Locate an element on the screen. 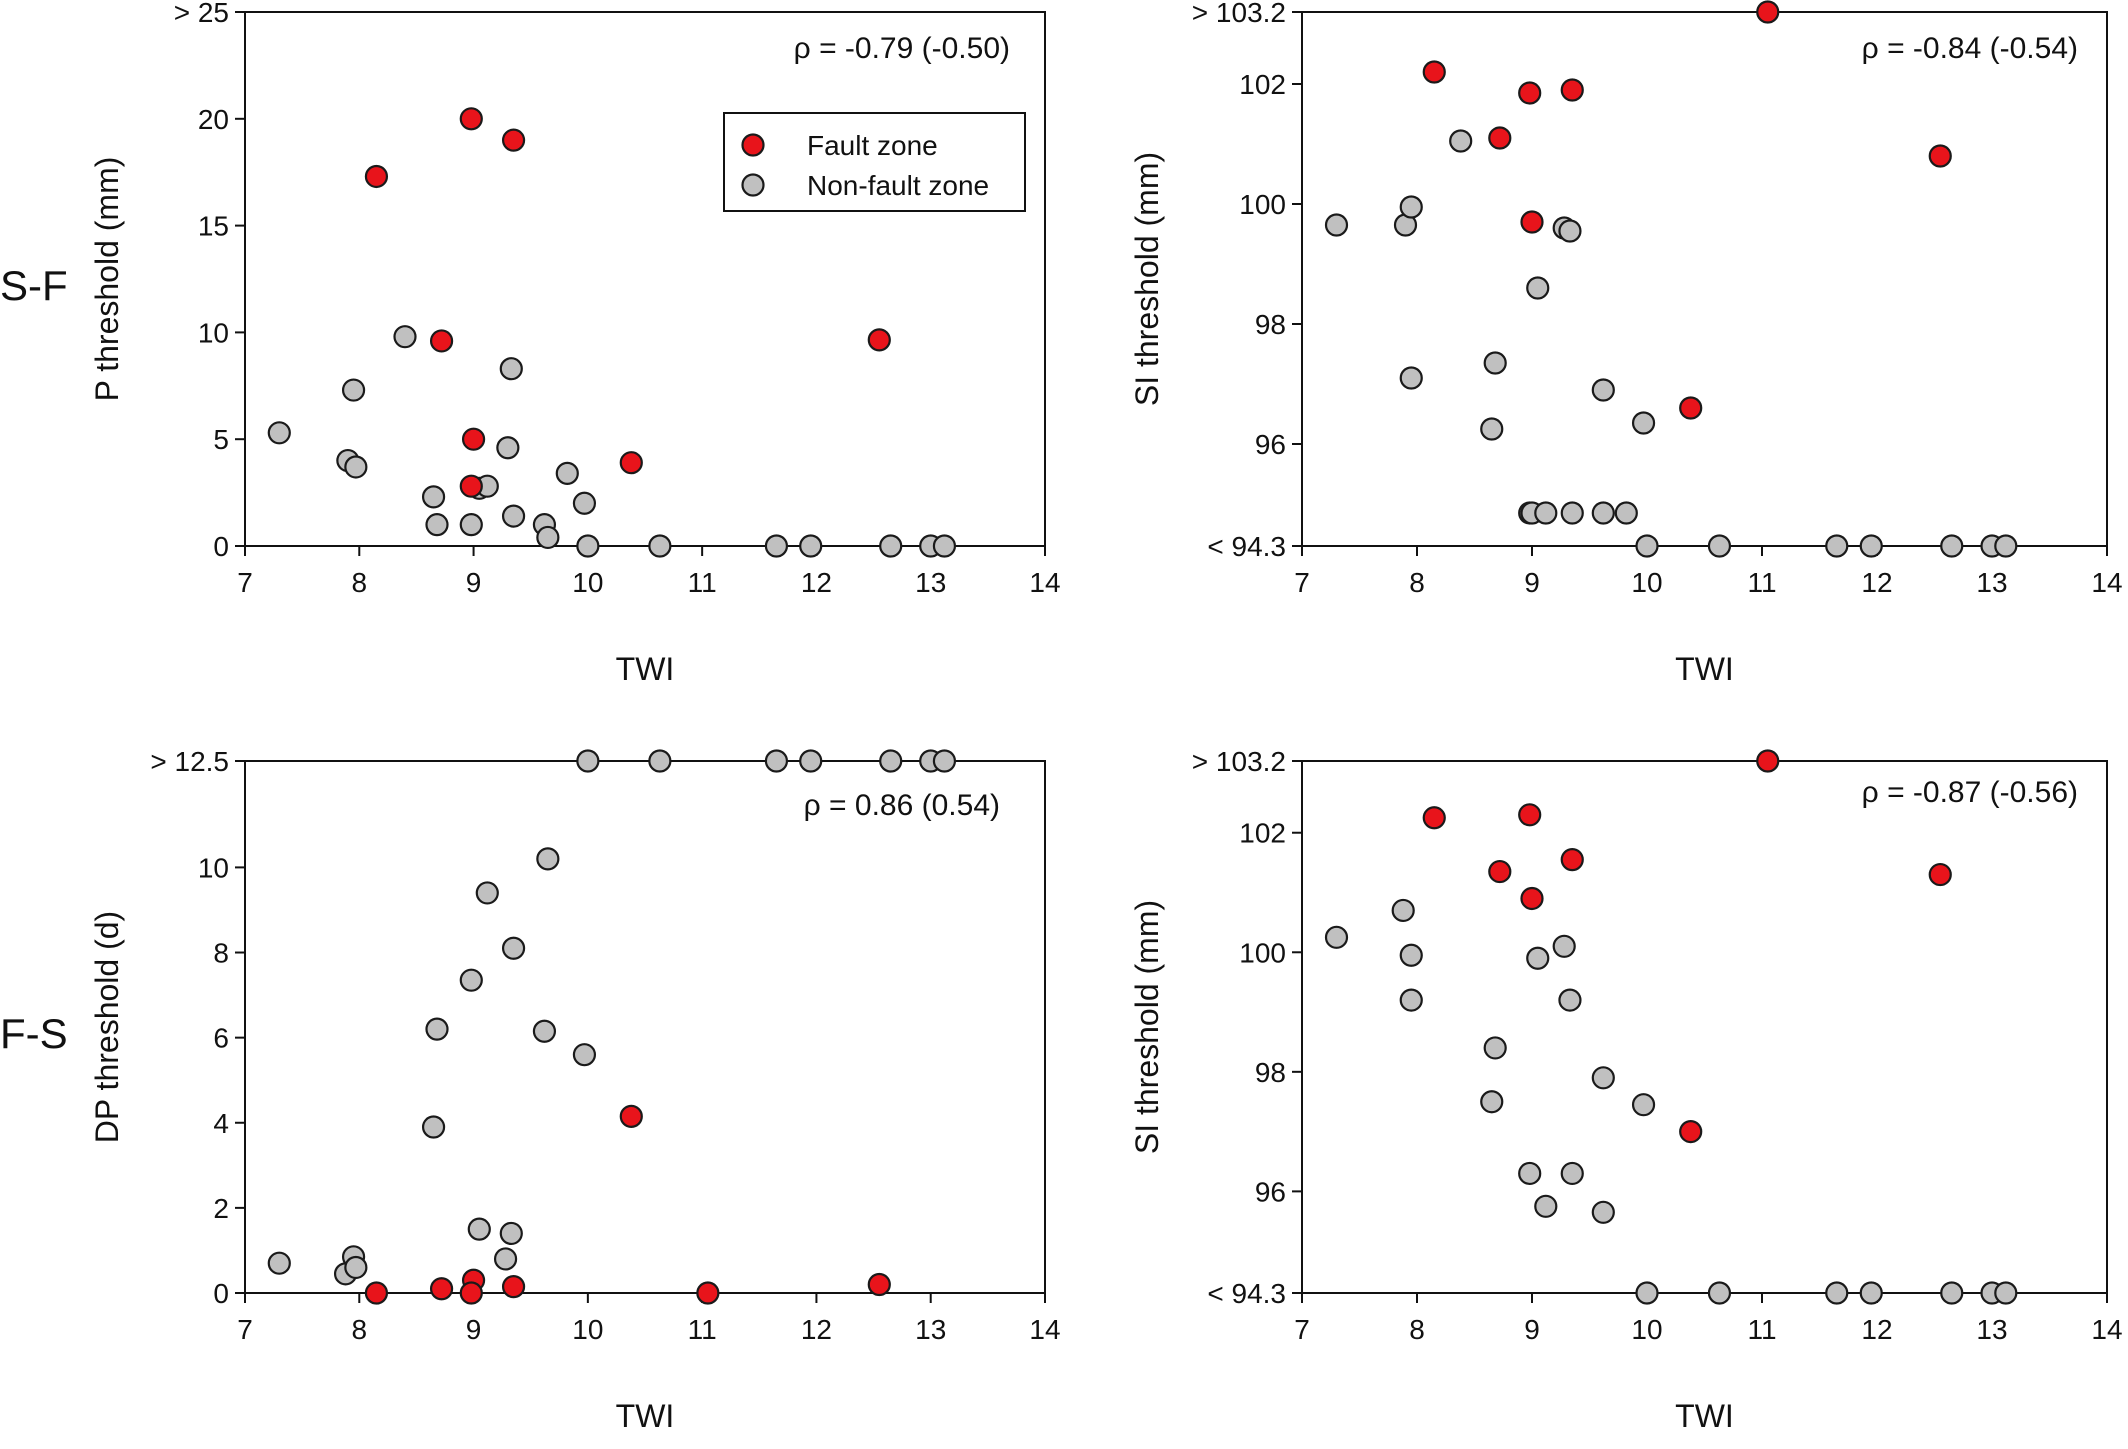  rho-annotation: ρ = -0.84 (-0.54) is located at coordinates (1970, 48).